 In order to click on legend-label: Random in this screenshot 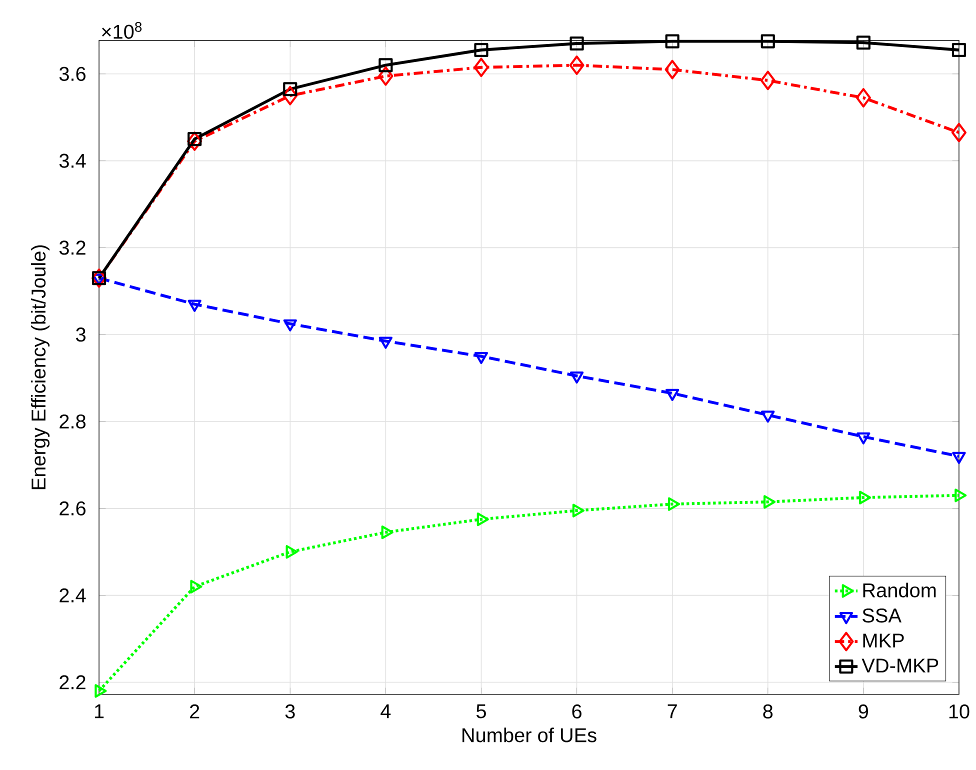, I will do `click(899, 590)`.